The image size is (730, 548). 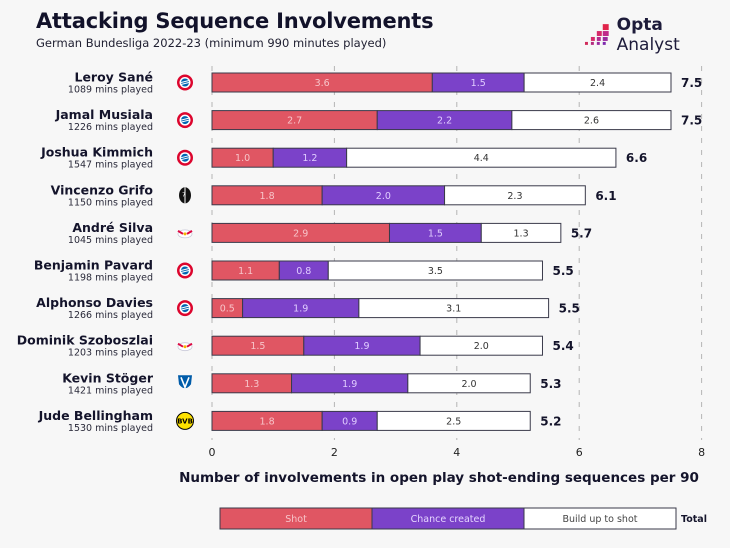 I want to click on player-minutes: 1226 mins played, so click(x=110, y=127).